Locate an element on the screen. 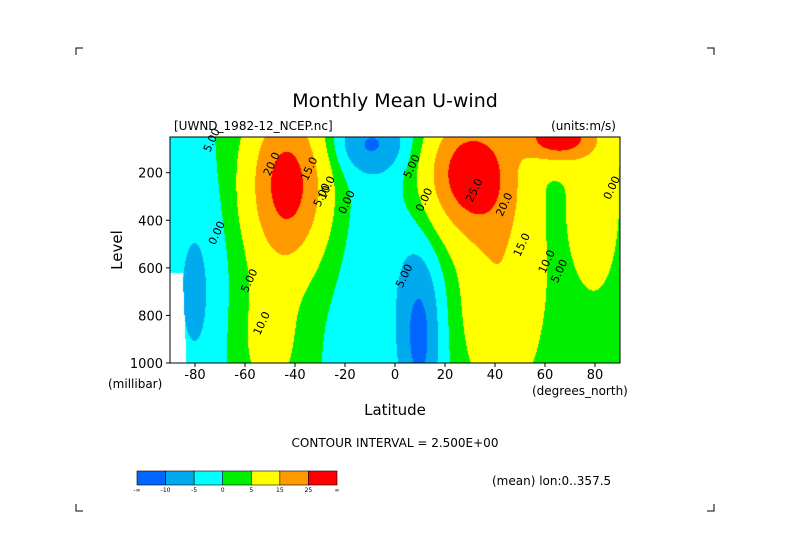 This screenshot has height=558, width=789. x-axis-label: Latitude is located at coordinates (395, 410).